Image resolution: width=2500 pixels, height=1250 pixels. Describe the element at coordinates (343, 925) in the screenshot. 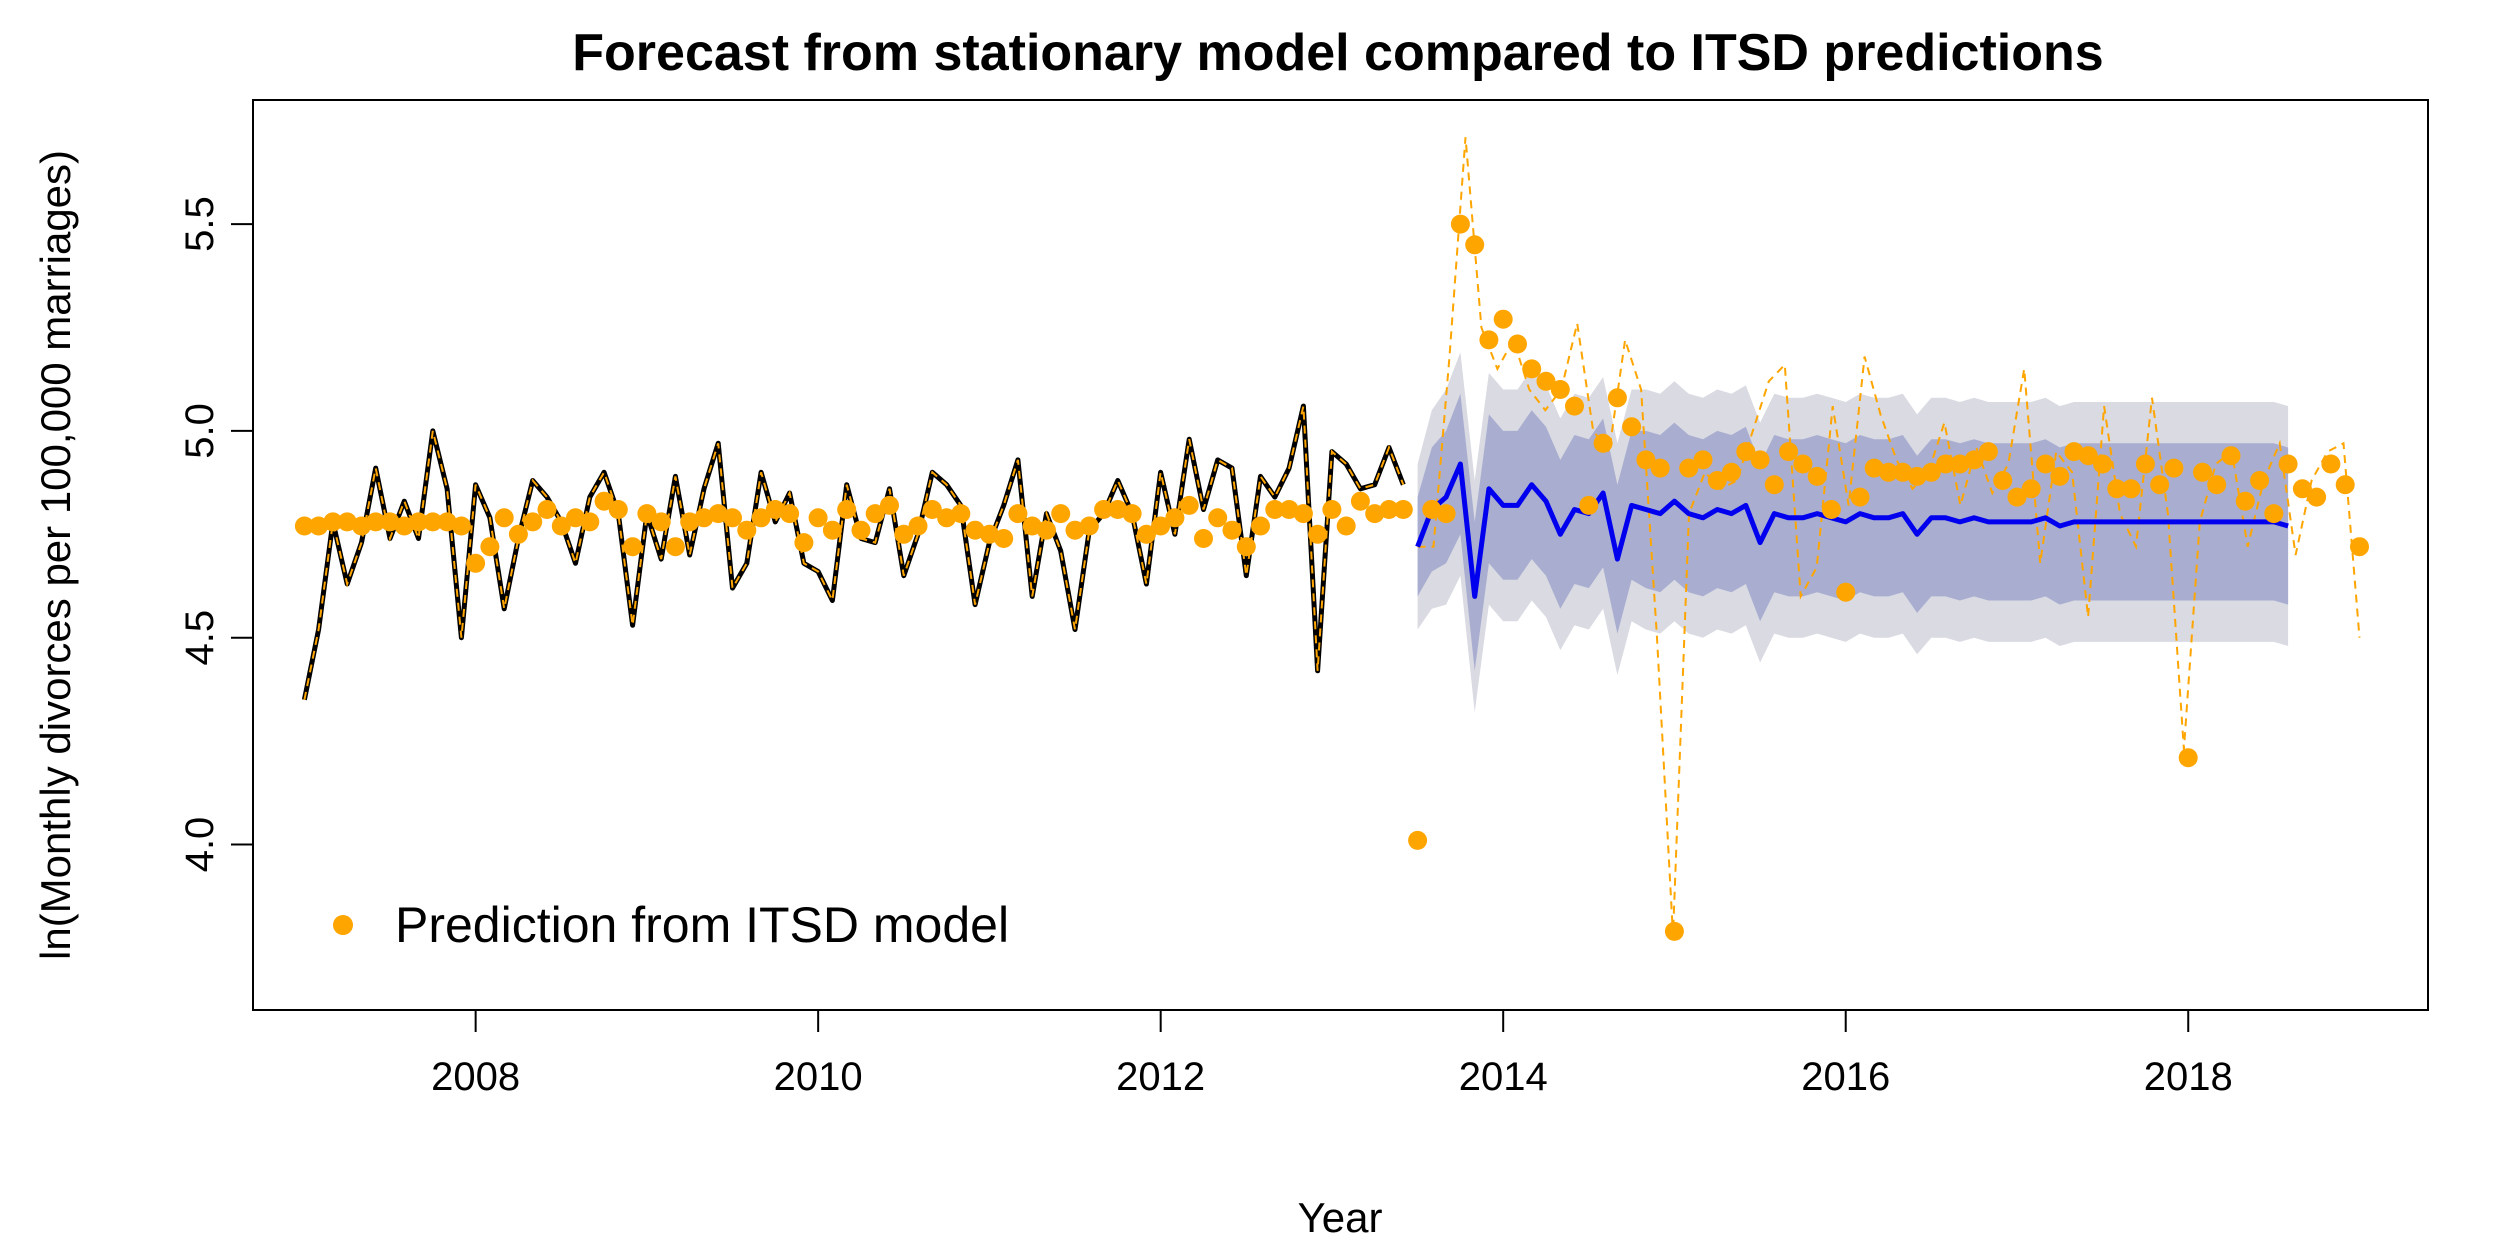

I see `legend-marker-itsd` at that location.